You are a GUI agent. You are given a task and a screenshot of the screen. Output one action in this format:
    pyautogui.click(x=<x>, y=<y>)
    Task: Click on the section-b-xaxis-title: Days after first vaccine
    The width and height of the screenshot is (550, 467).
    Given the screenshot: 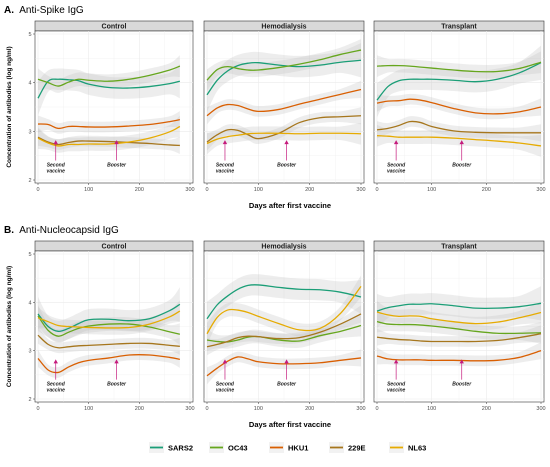 What is the action you would take?
    pyautogui.click(x=290, y=424)
    